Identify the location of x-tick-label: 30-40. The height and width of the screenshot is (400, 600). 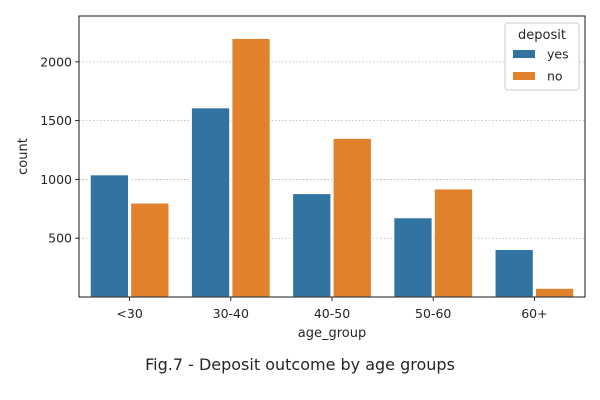
(231, 313).